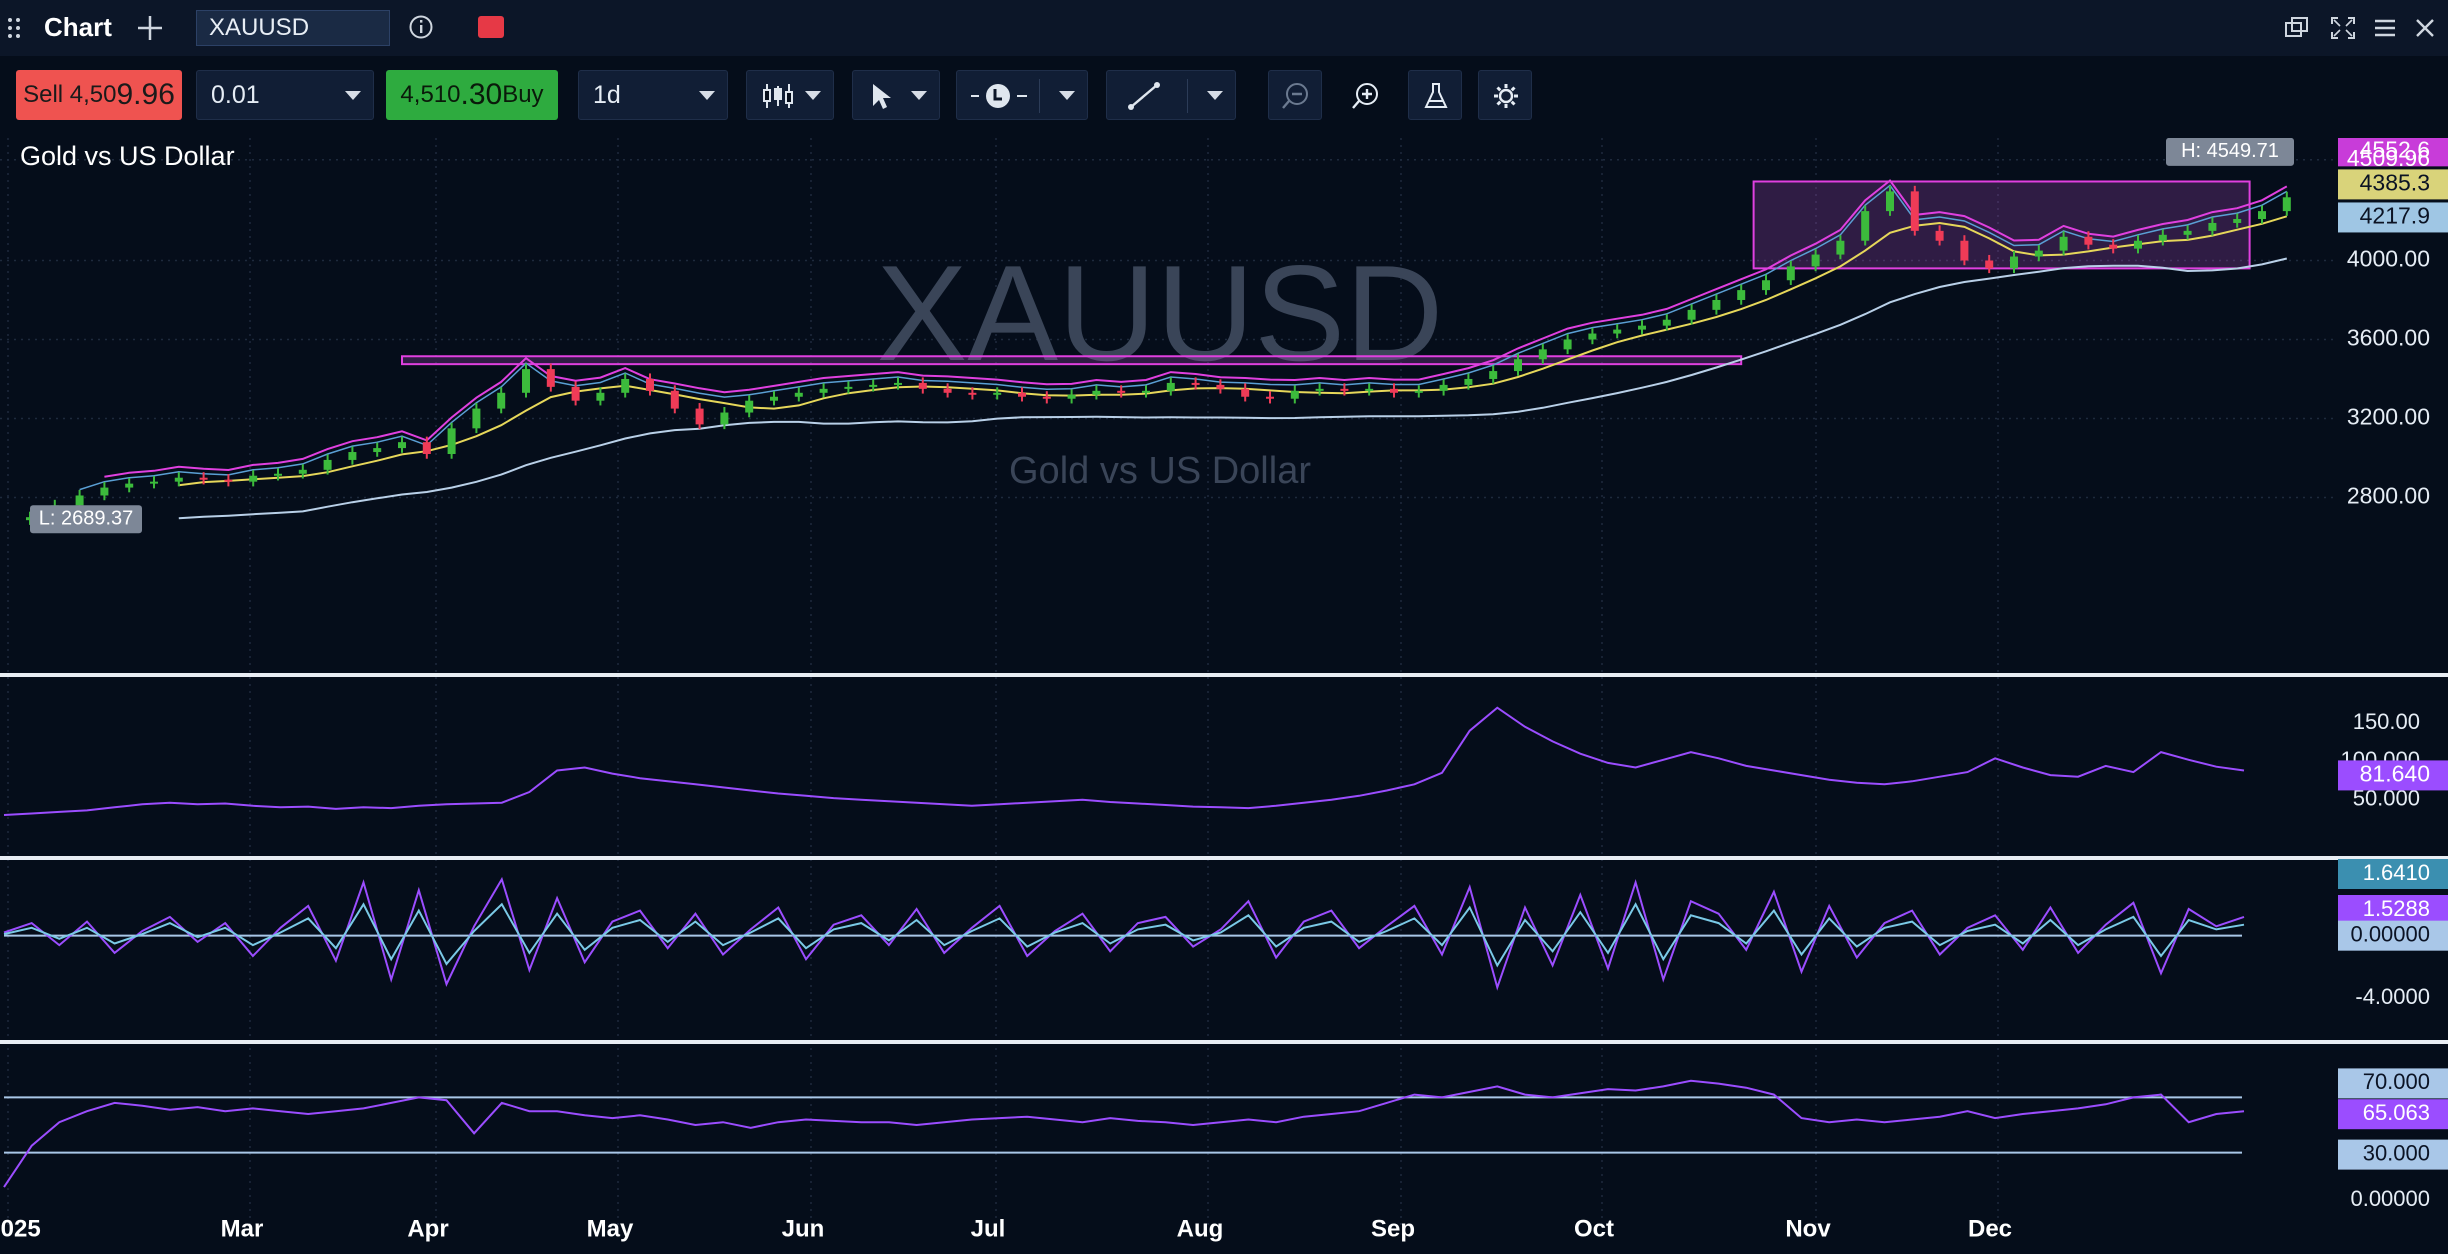 This screenshot has height=1254, width=2448. What do you see at coordinates (99, 95) in the screenshot?
I see `sell-button: Sell 4,50 9.96` at bounding box center [99, 95].